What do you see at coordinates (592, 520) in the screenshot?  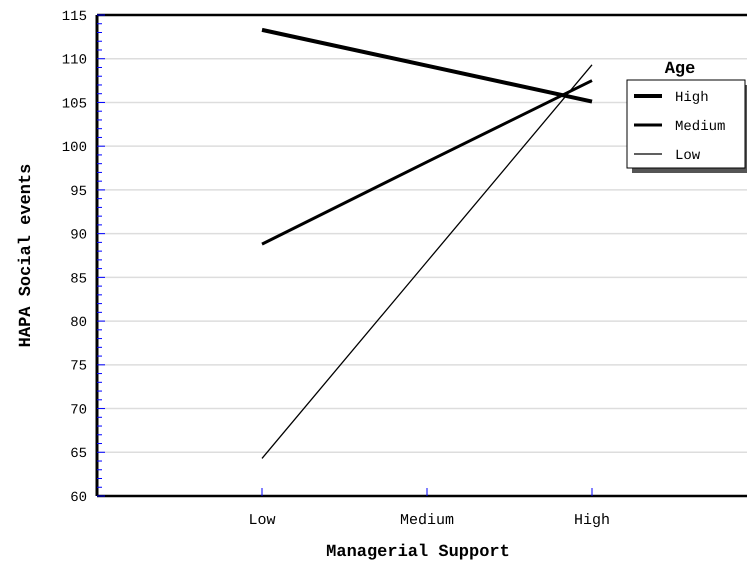 I see `x-tick-label: High` at bounding box center [592, 520].